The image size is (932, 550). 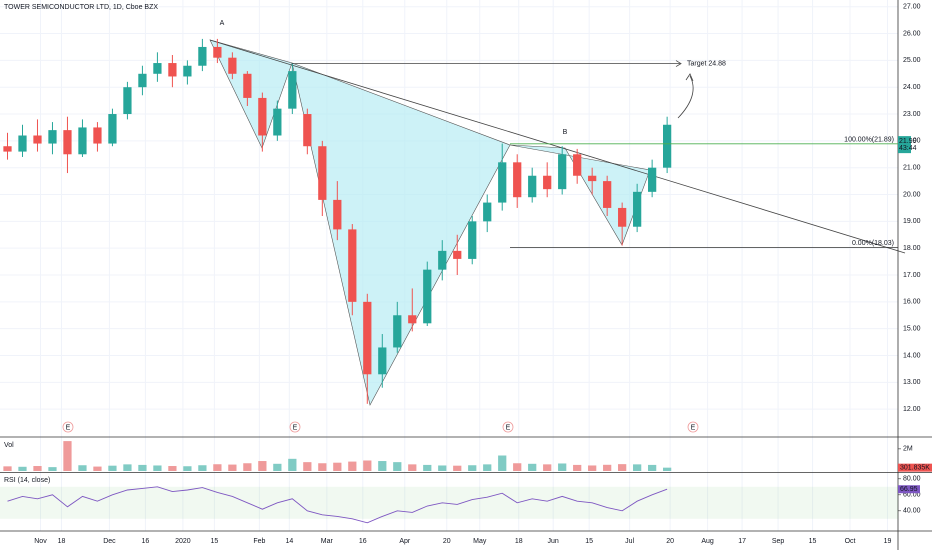 What do you see at coordinates (289, 541) in the screenshot?
I see `x-tick-label: 14` at bounding box center [289, 541].